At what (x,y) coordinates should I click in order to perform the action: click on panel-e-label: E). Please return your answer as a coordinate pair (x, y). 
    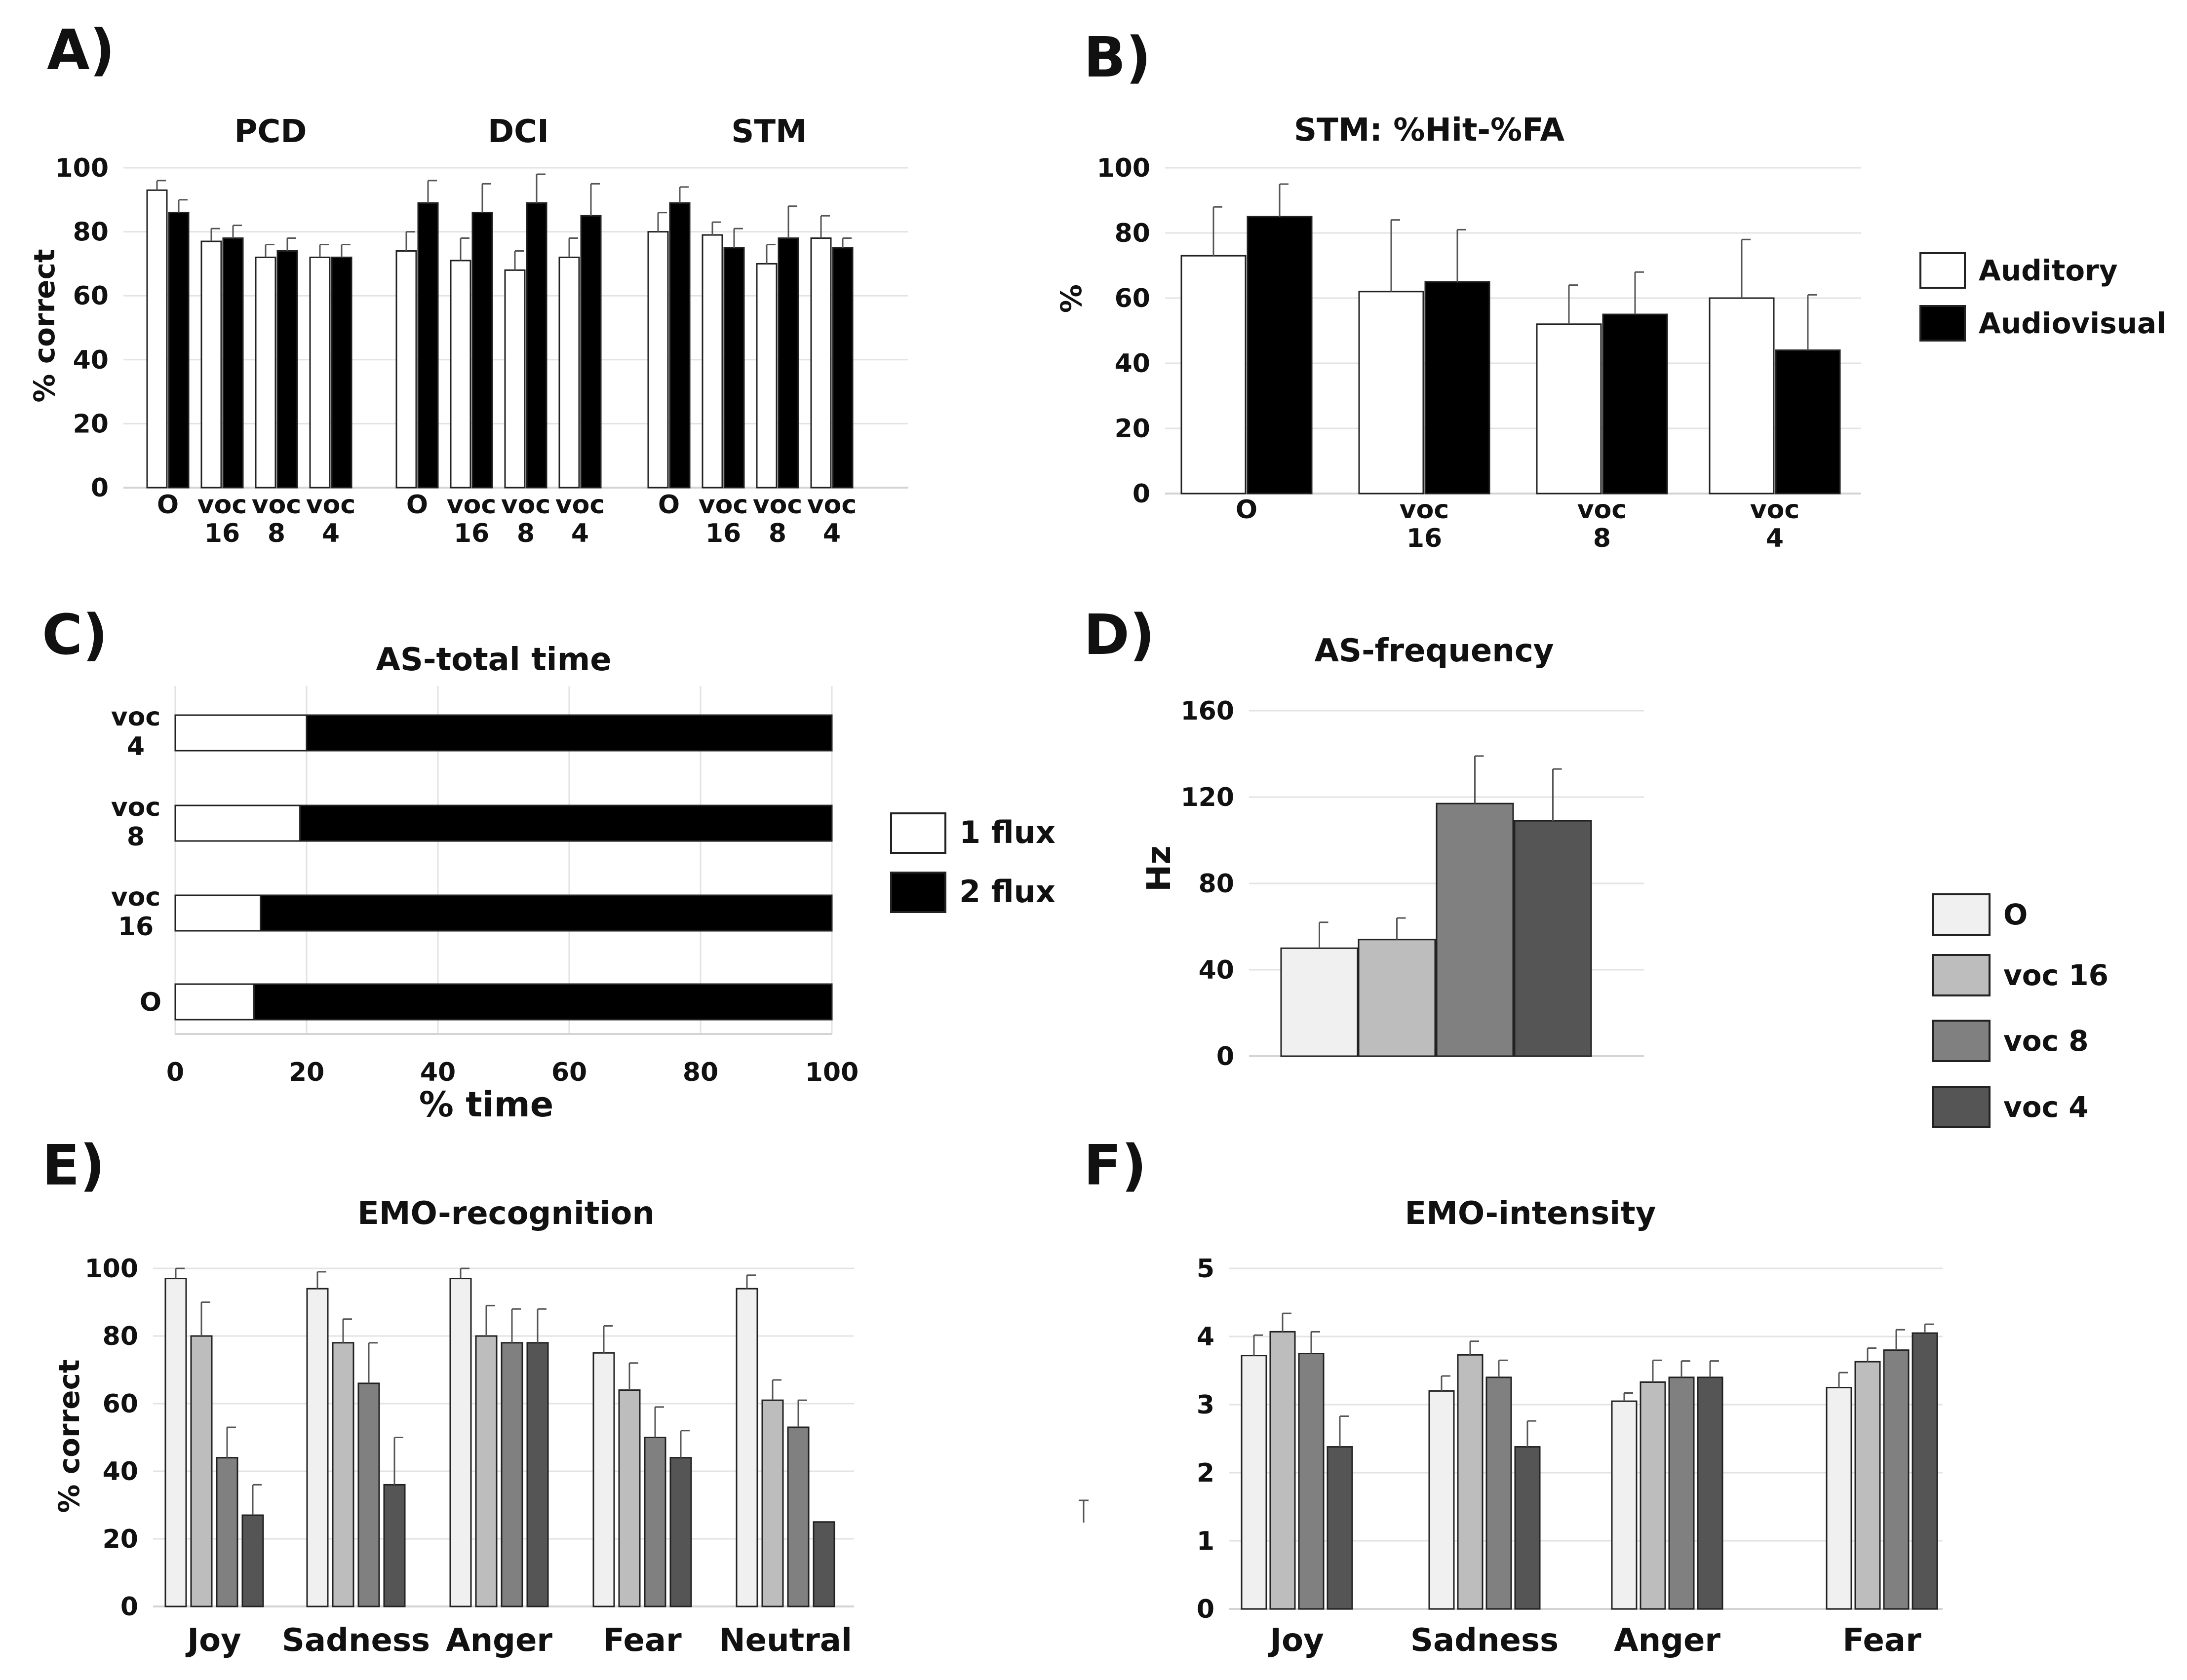
    Looking at the image, I should click on (73, 1166).